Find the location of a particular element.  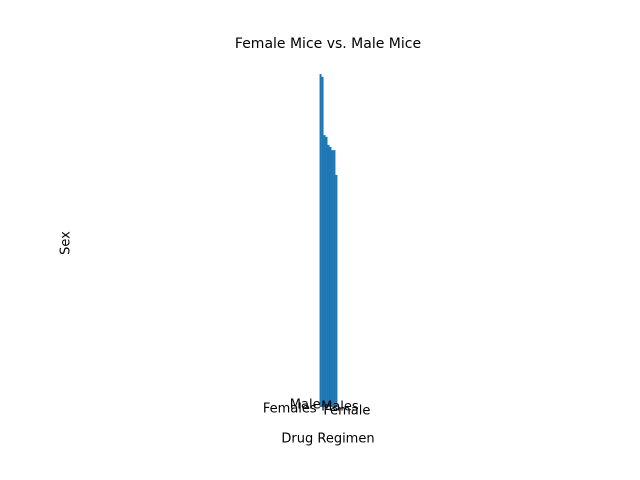

x-tick-label: Males is located at coordinates (340, 407).